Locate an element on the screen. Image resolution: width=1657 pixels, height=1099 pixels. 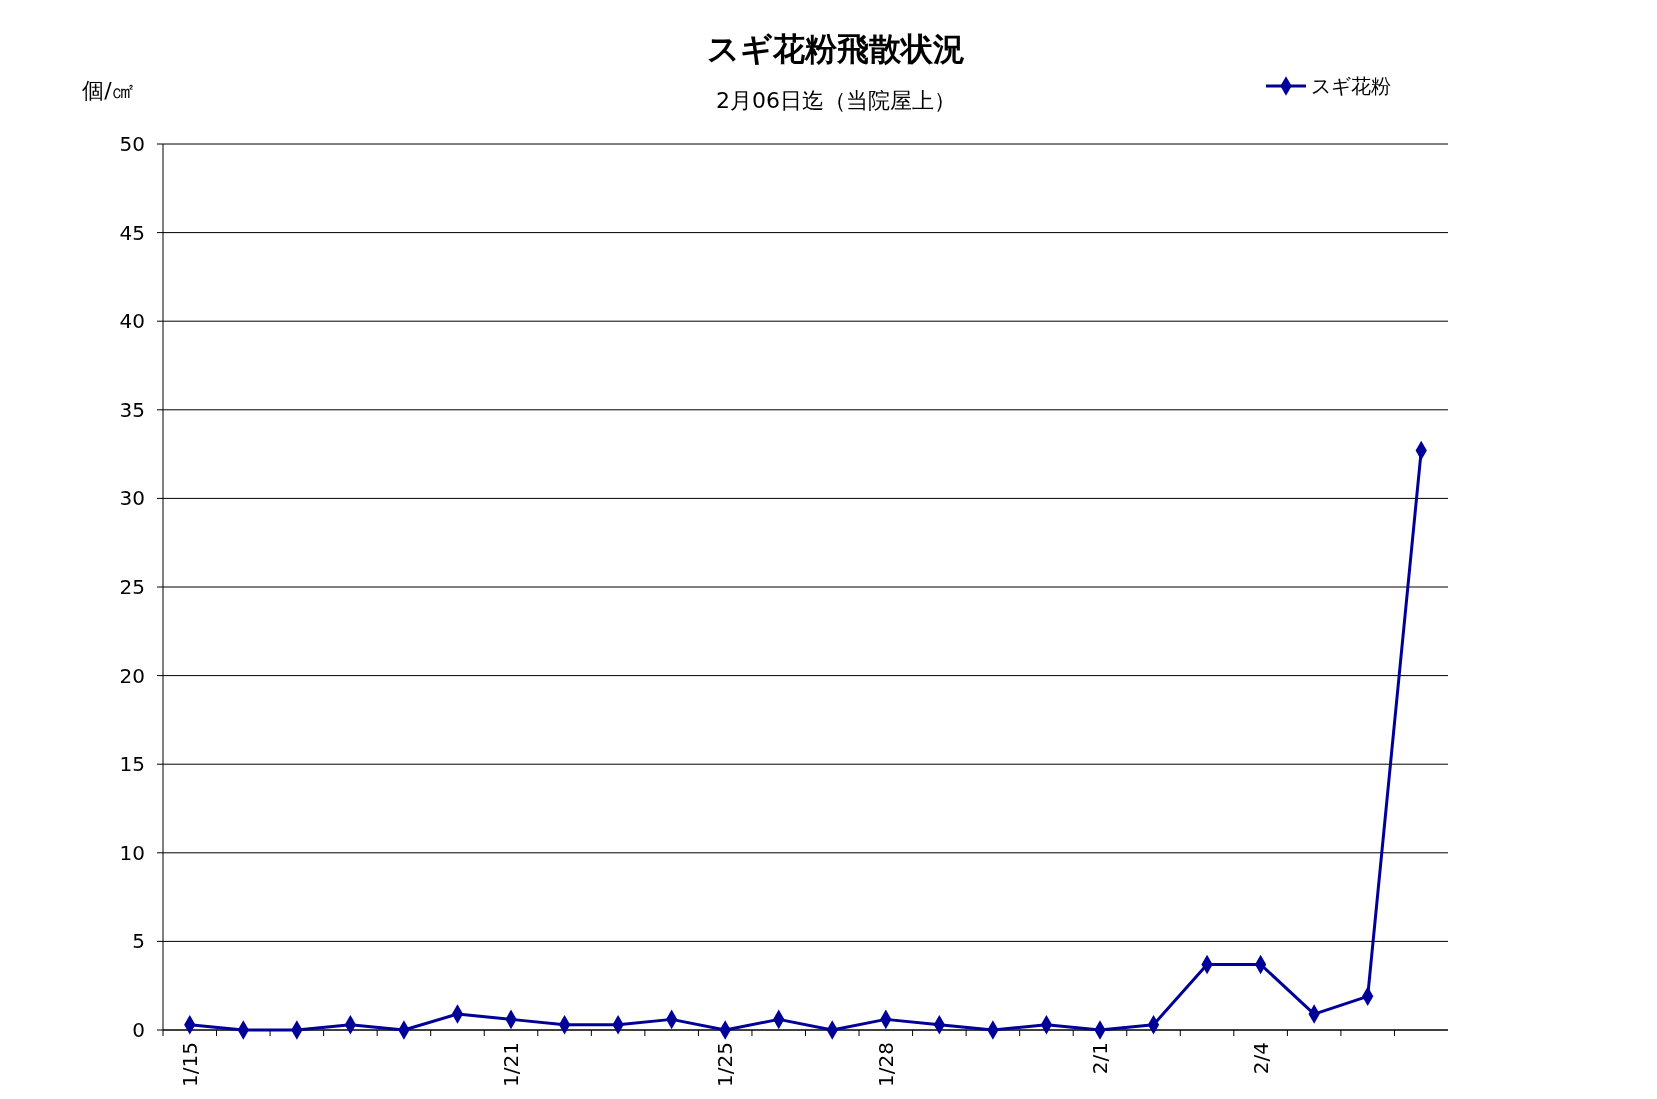
x-tick-label: 2/1 is located at coordinates (1099, 1058).